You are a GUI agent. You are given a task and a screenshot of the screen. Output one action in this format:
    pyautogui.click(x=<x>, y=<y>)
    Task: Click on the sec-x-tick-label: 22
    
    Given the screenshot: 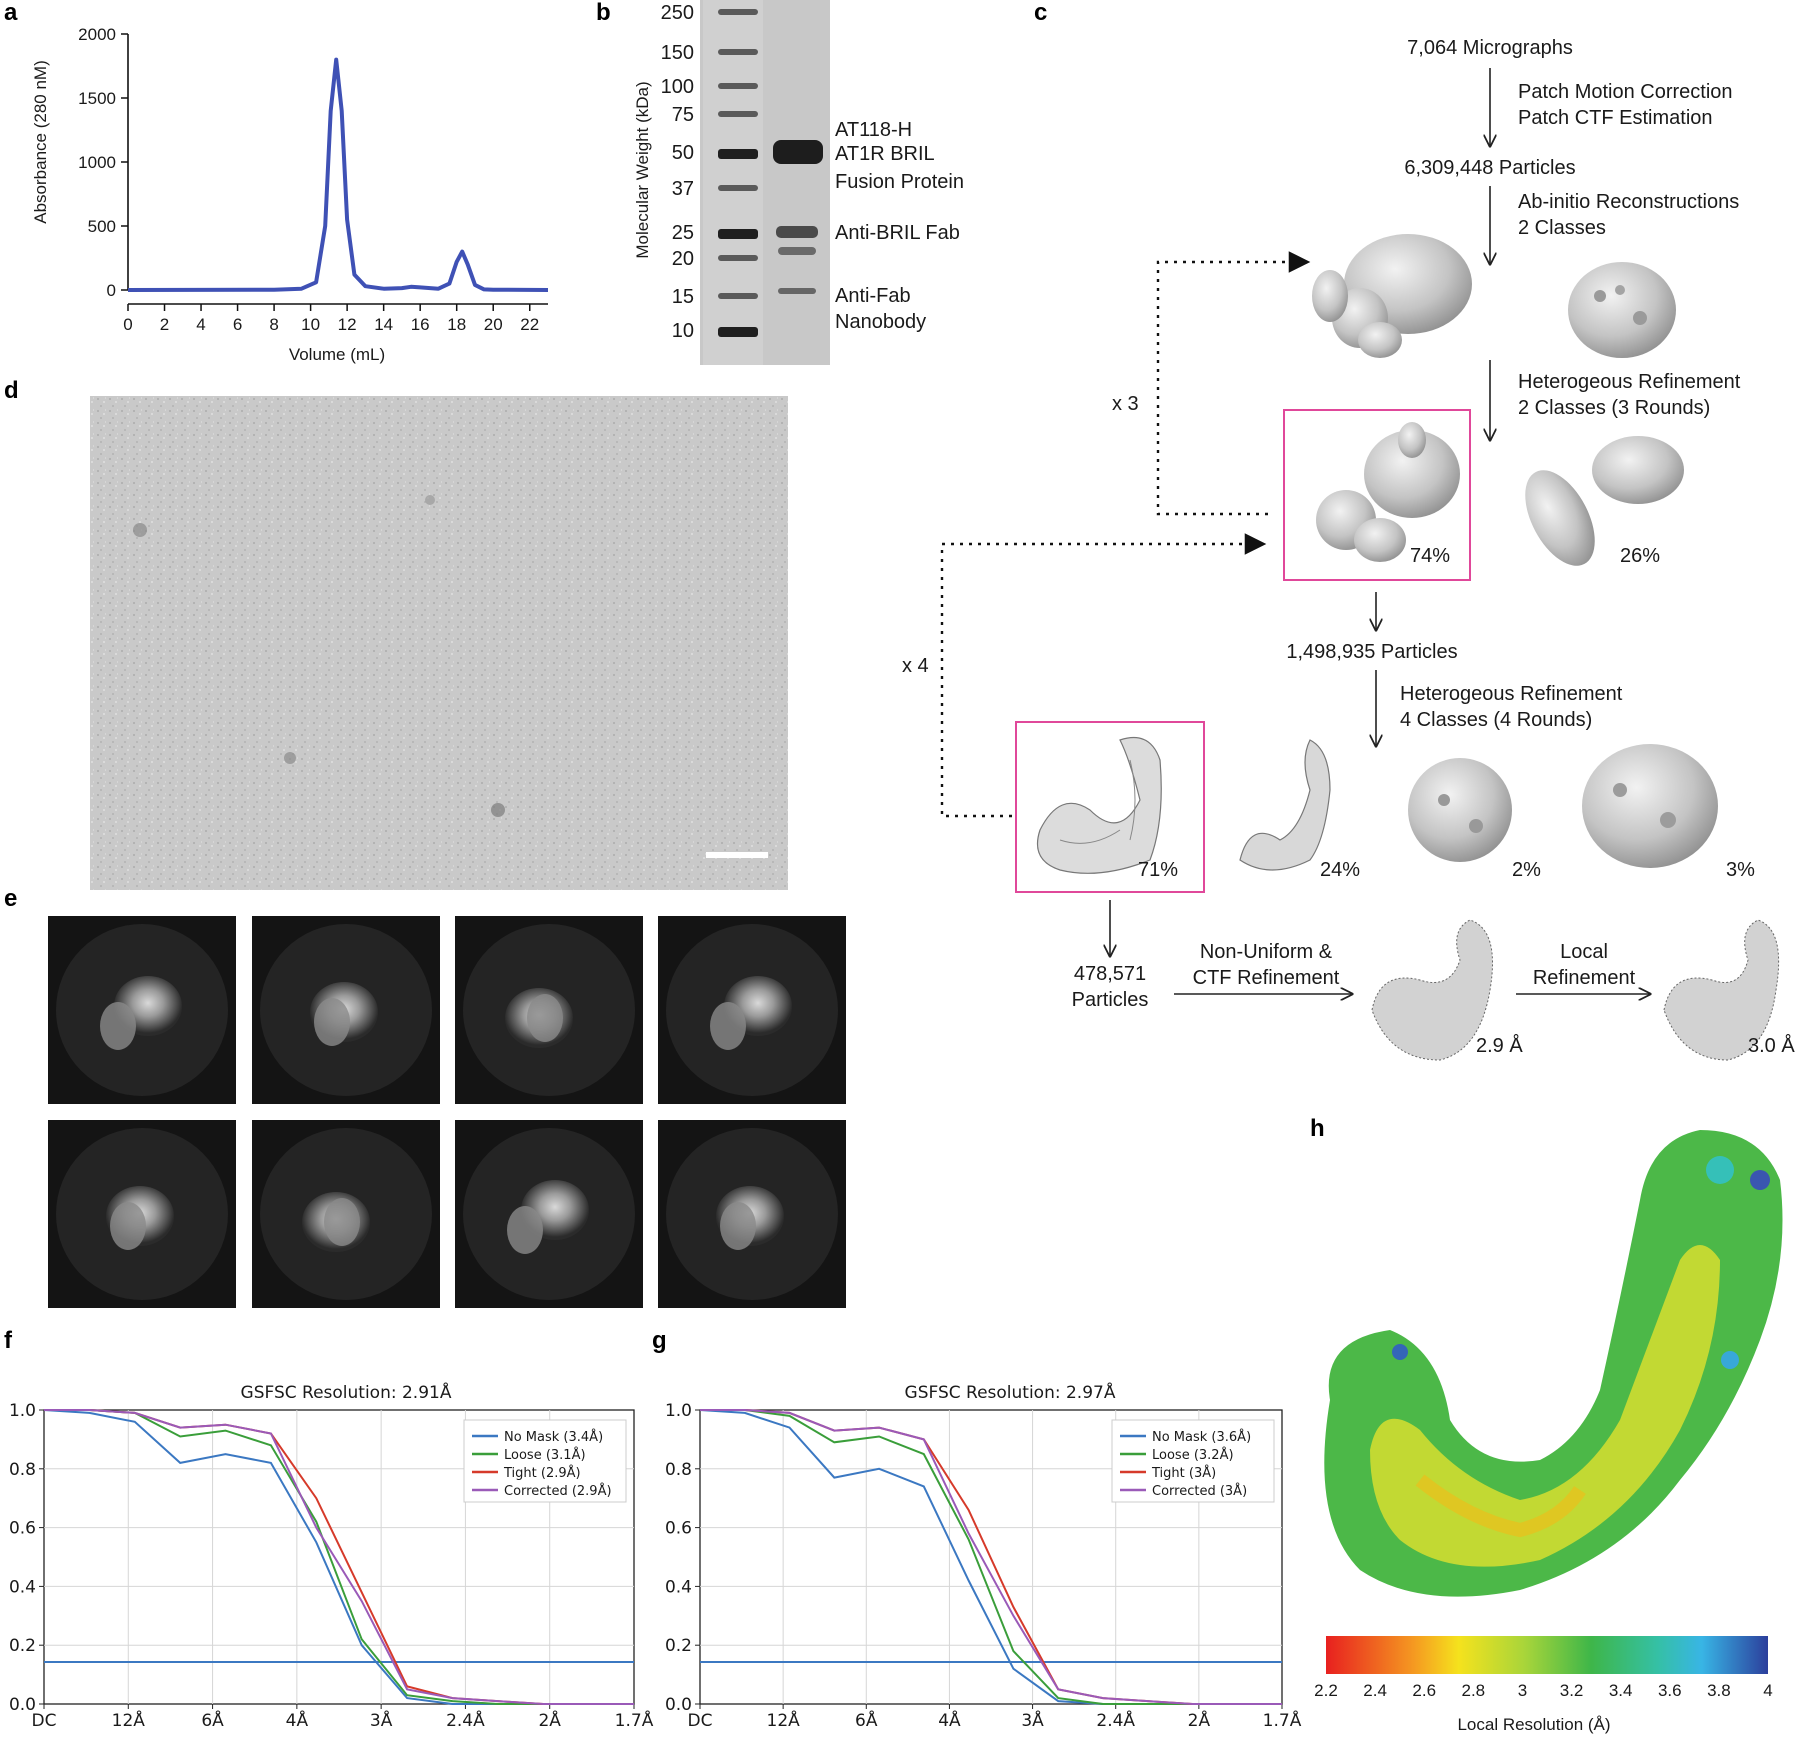 What is the action you would take?
    pyautogui.click(x=529, y=324)
    